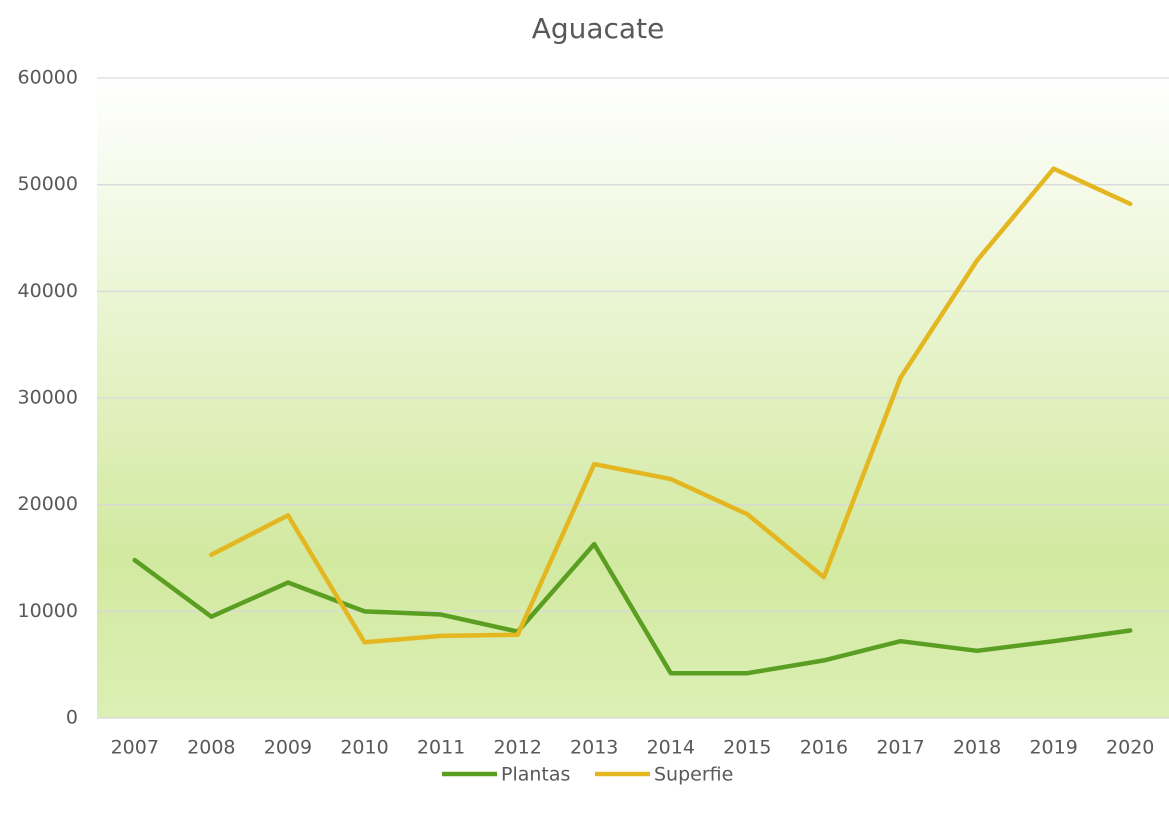 The height and width of the screenshot is (819, 1169). Describe the element at coordinates (135, 748) in the screenshot. I see `x-tick-label: 2007` at that location.